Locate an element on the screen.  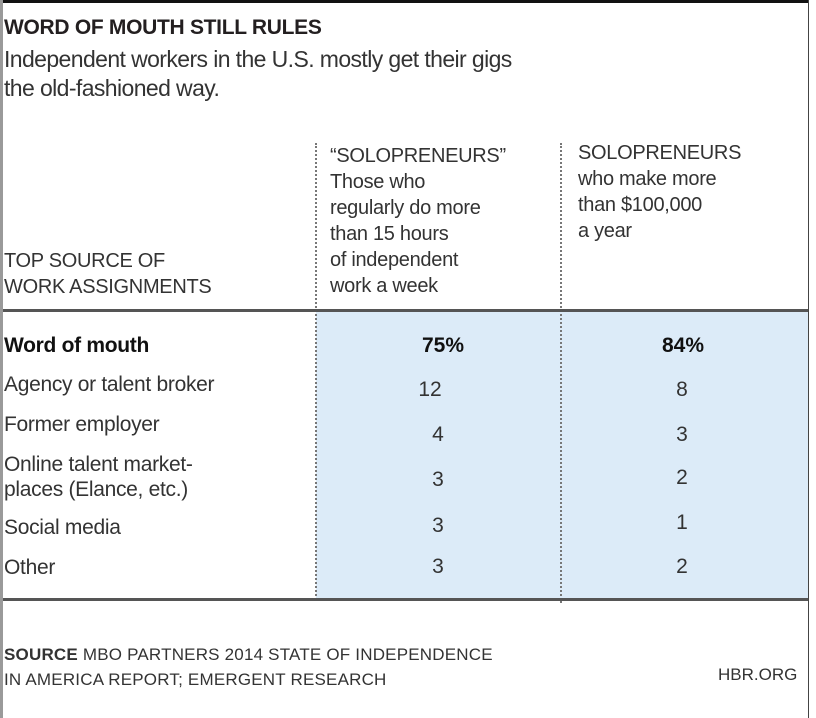
column-header-line: work a week is located at coordinates (384, 286).